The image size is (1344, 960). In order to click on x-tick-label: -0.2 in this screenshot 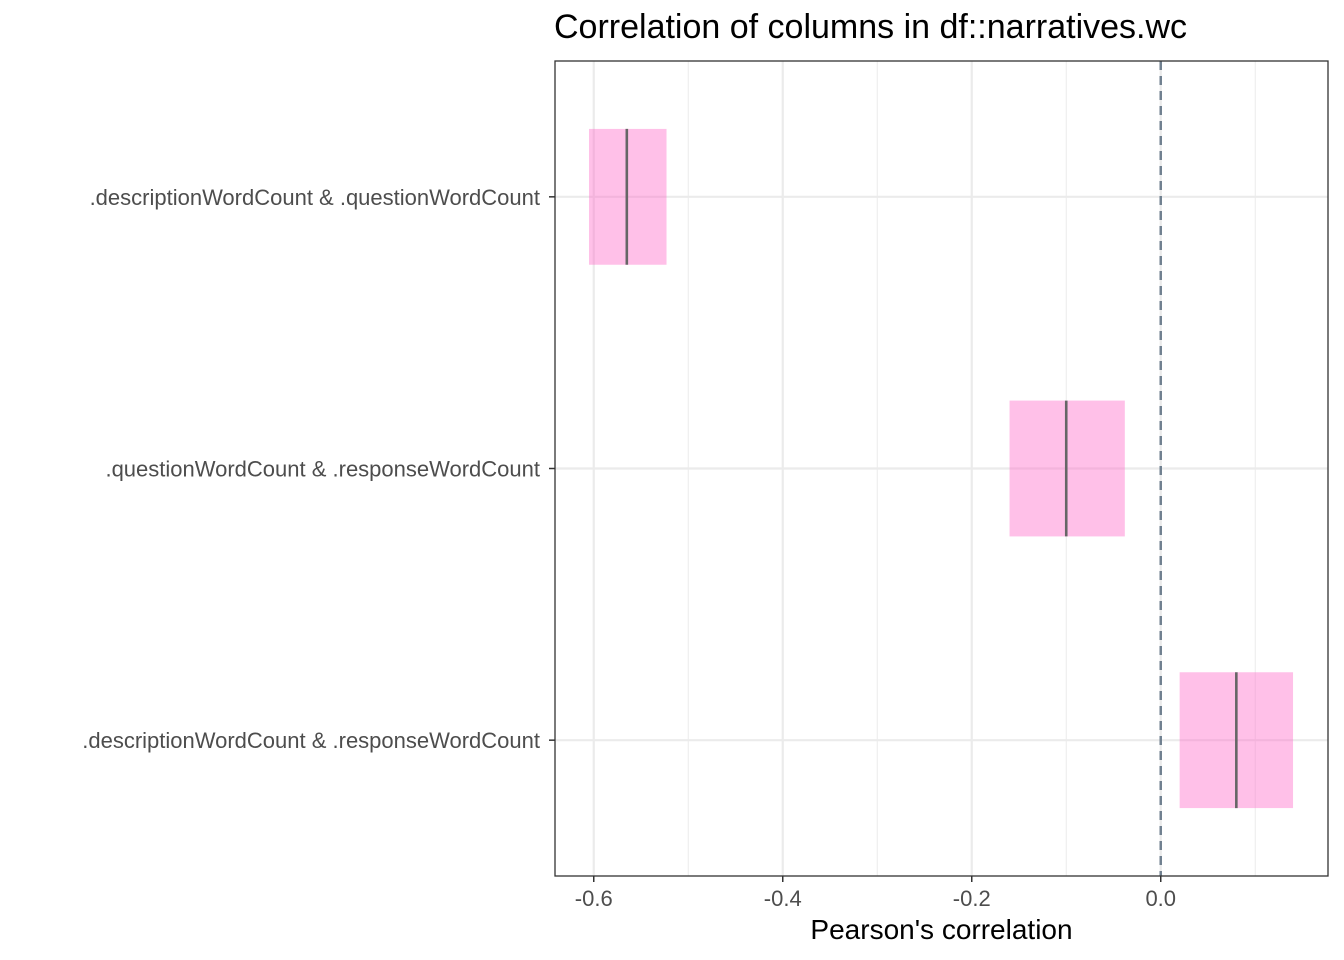, I will do `click(972, 898)`.